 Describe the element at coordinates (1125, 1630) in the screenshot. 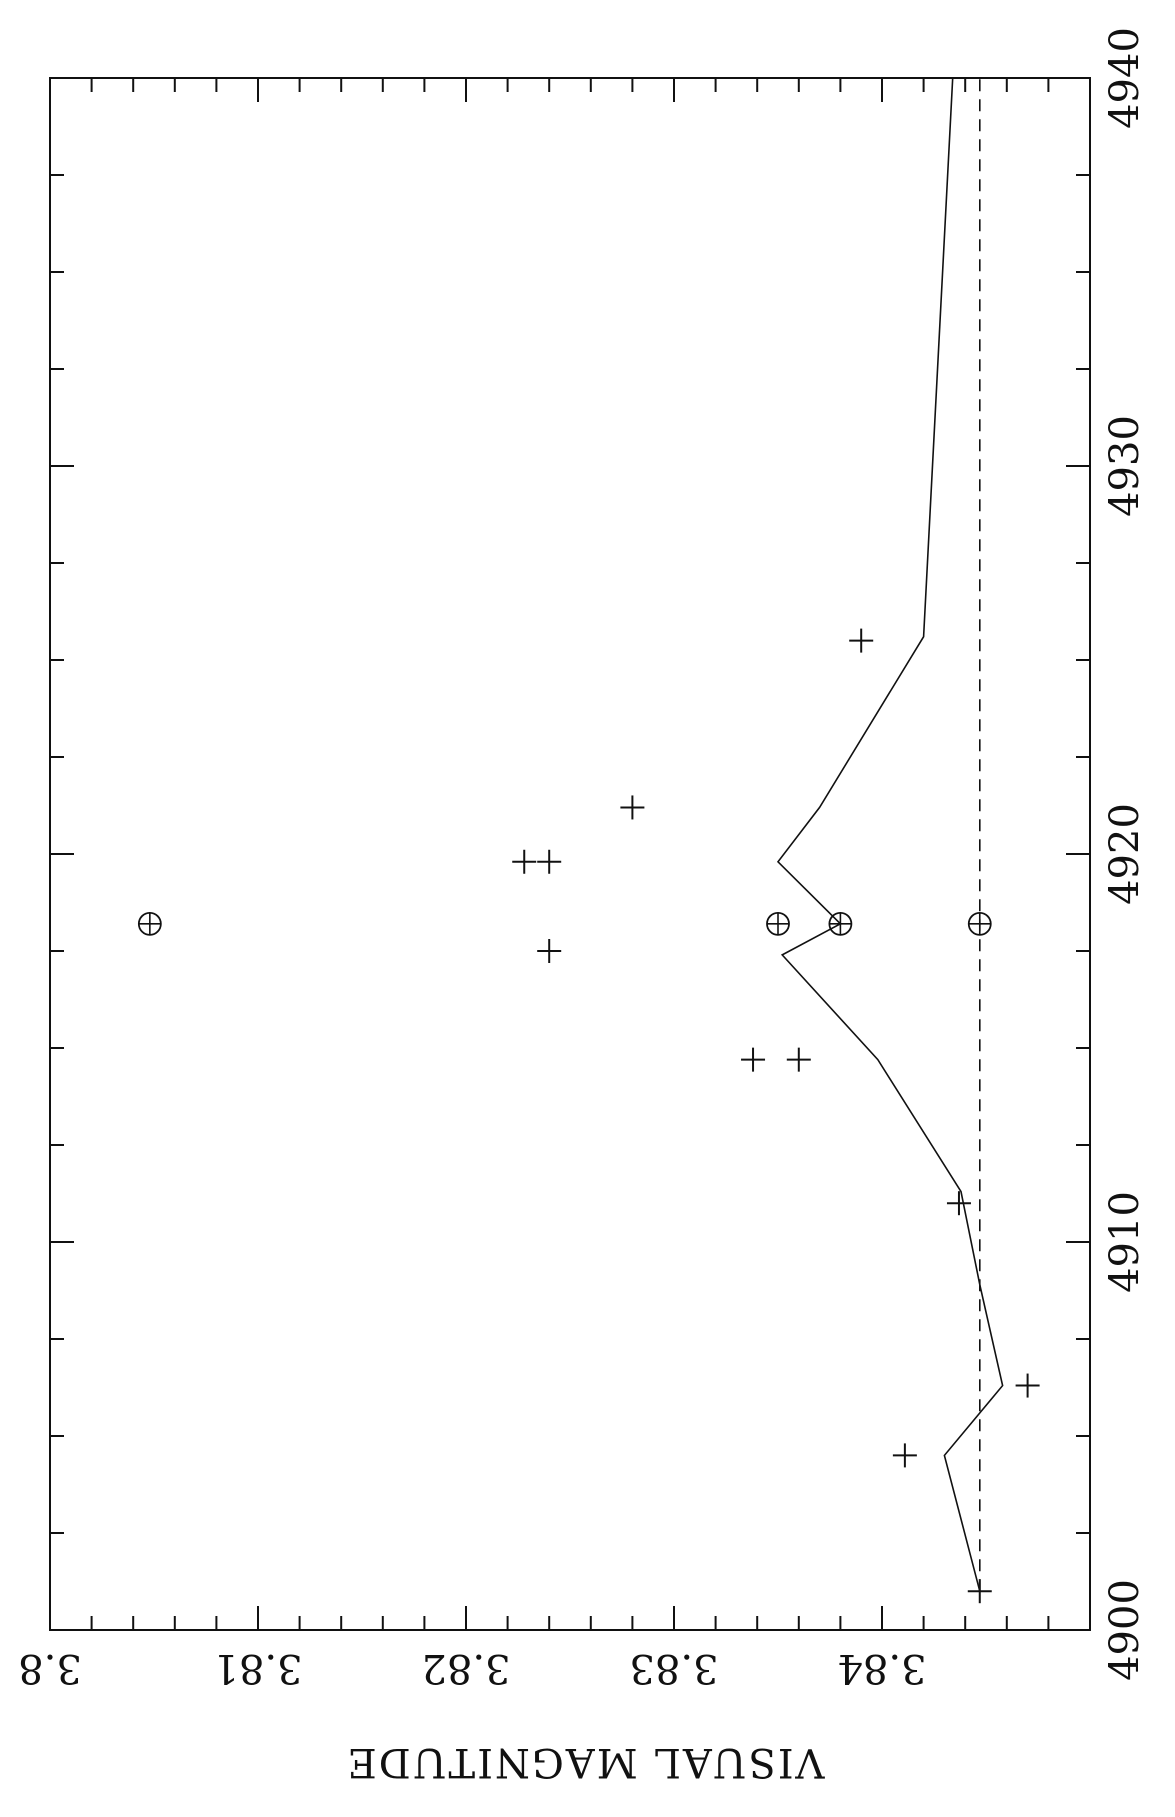

I see `x-tick-label: 4900` at that location.